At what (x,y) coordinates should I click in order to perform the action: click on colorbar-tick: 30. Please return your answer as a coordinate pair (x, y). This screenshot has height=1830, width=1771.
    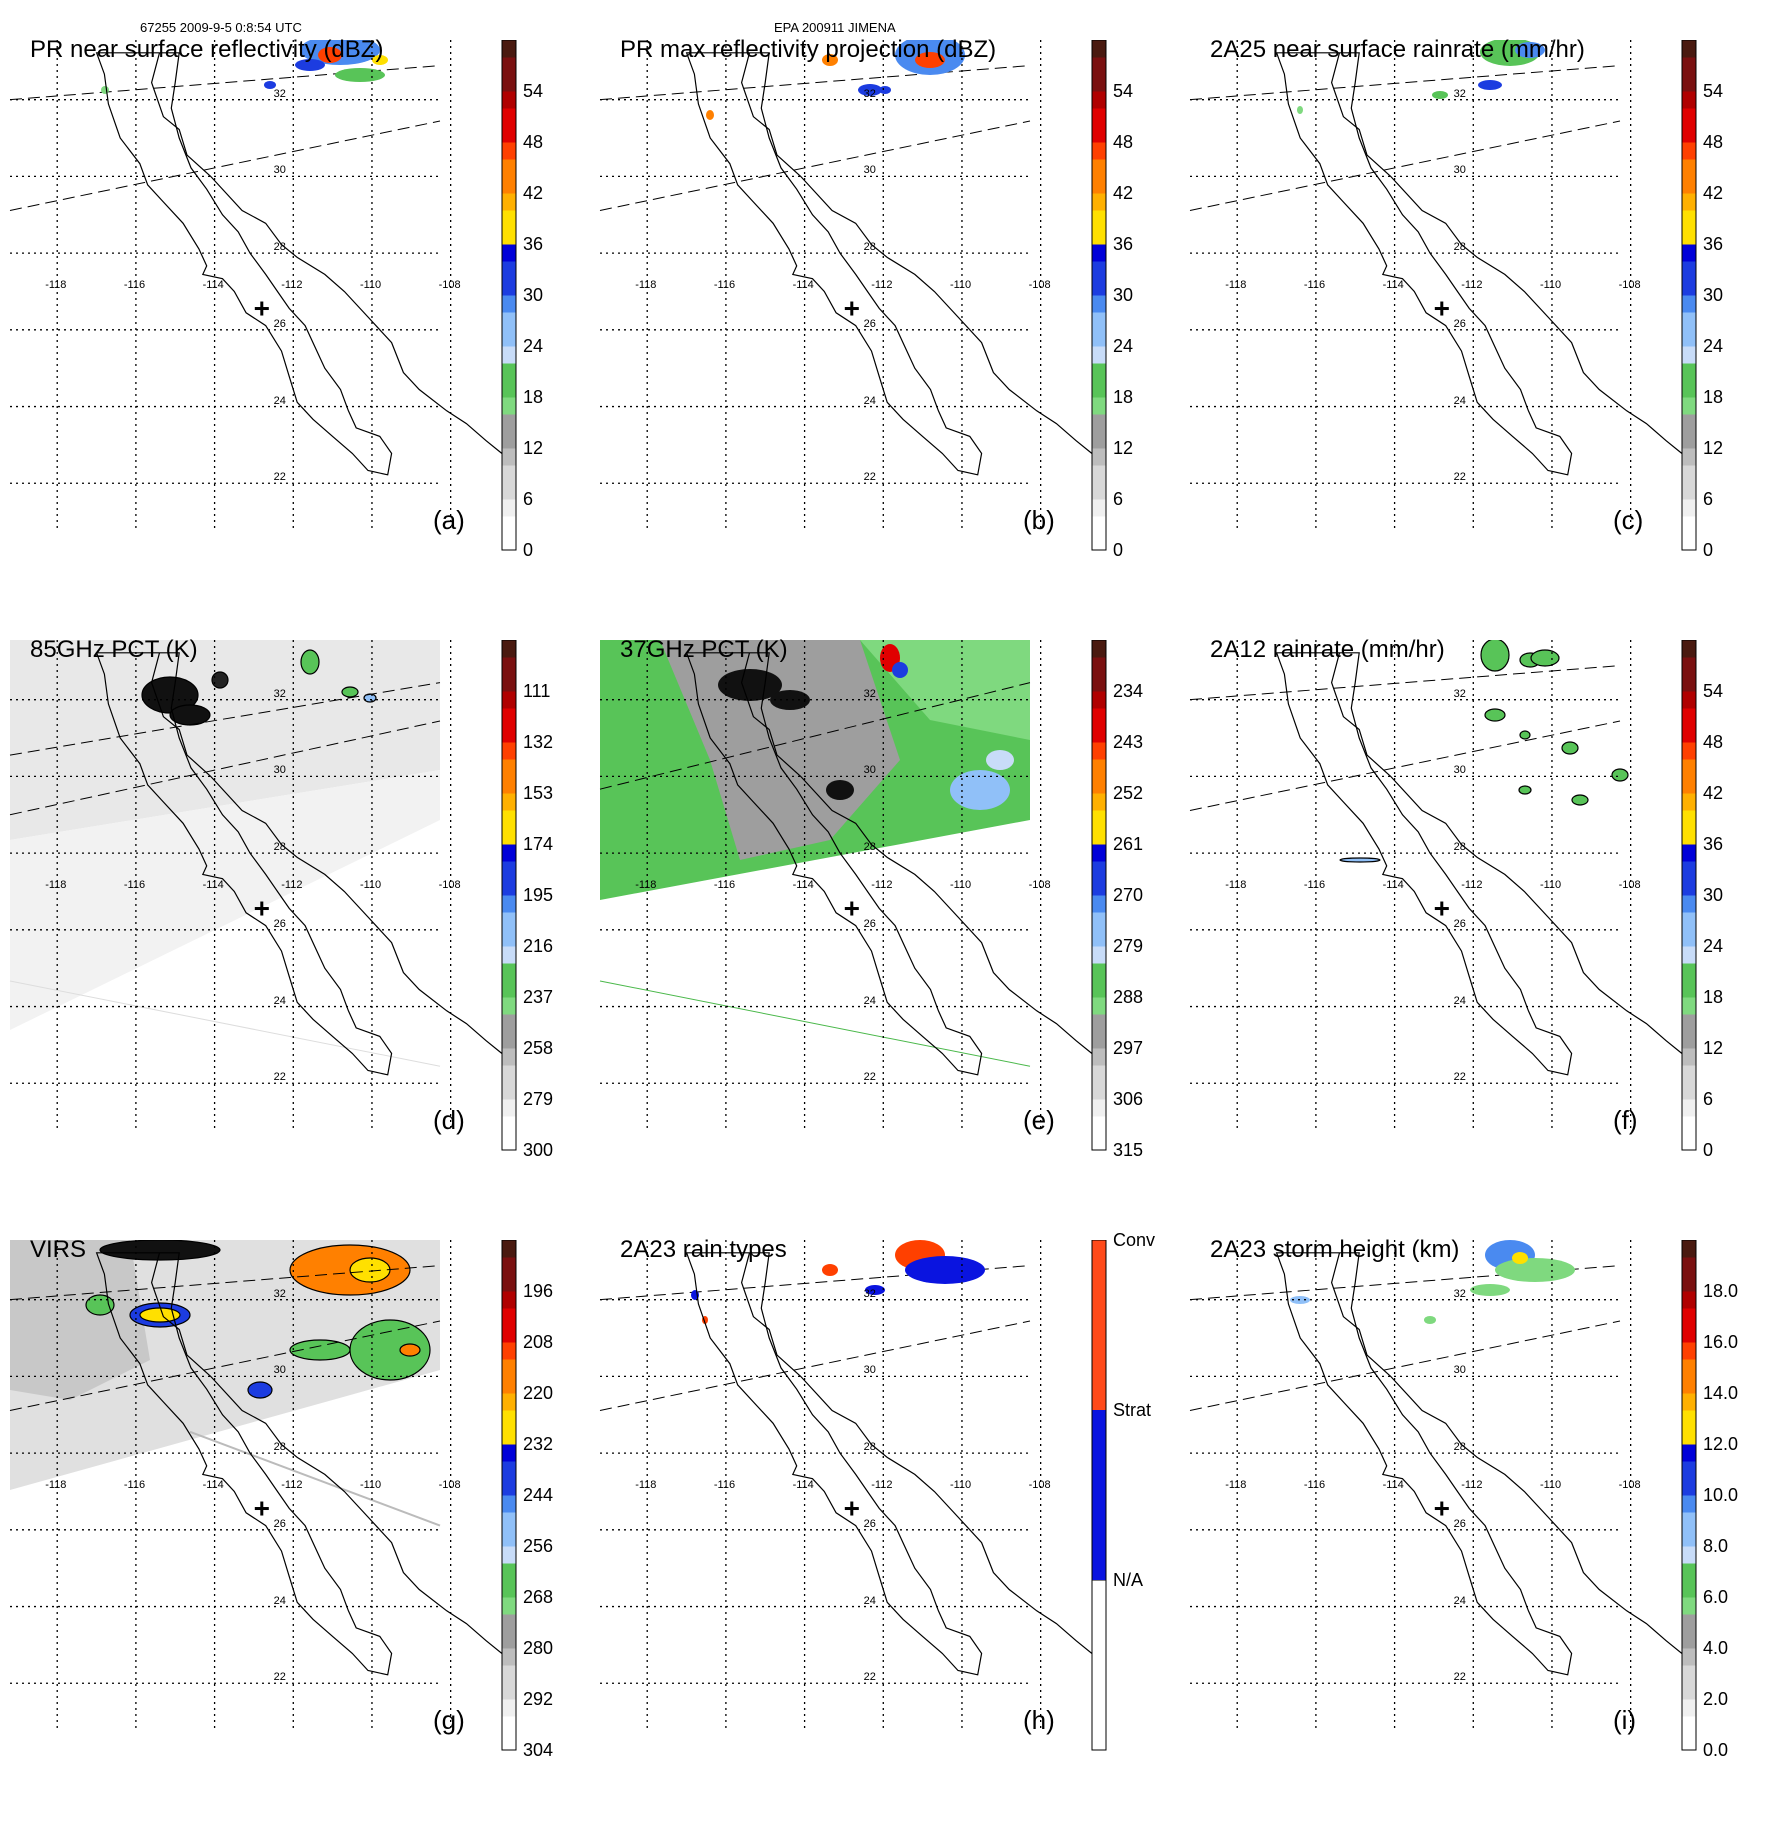
    Looking at the image, I should click on (1713, 895).